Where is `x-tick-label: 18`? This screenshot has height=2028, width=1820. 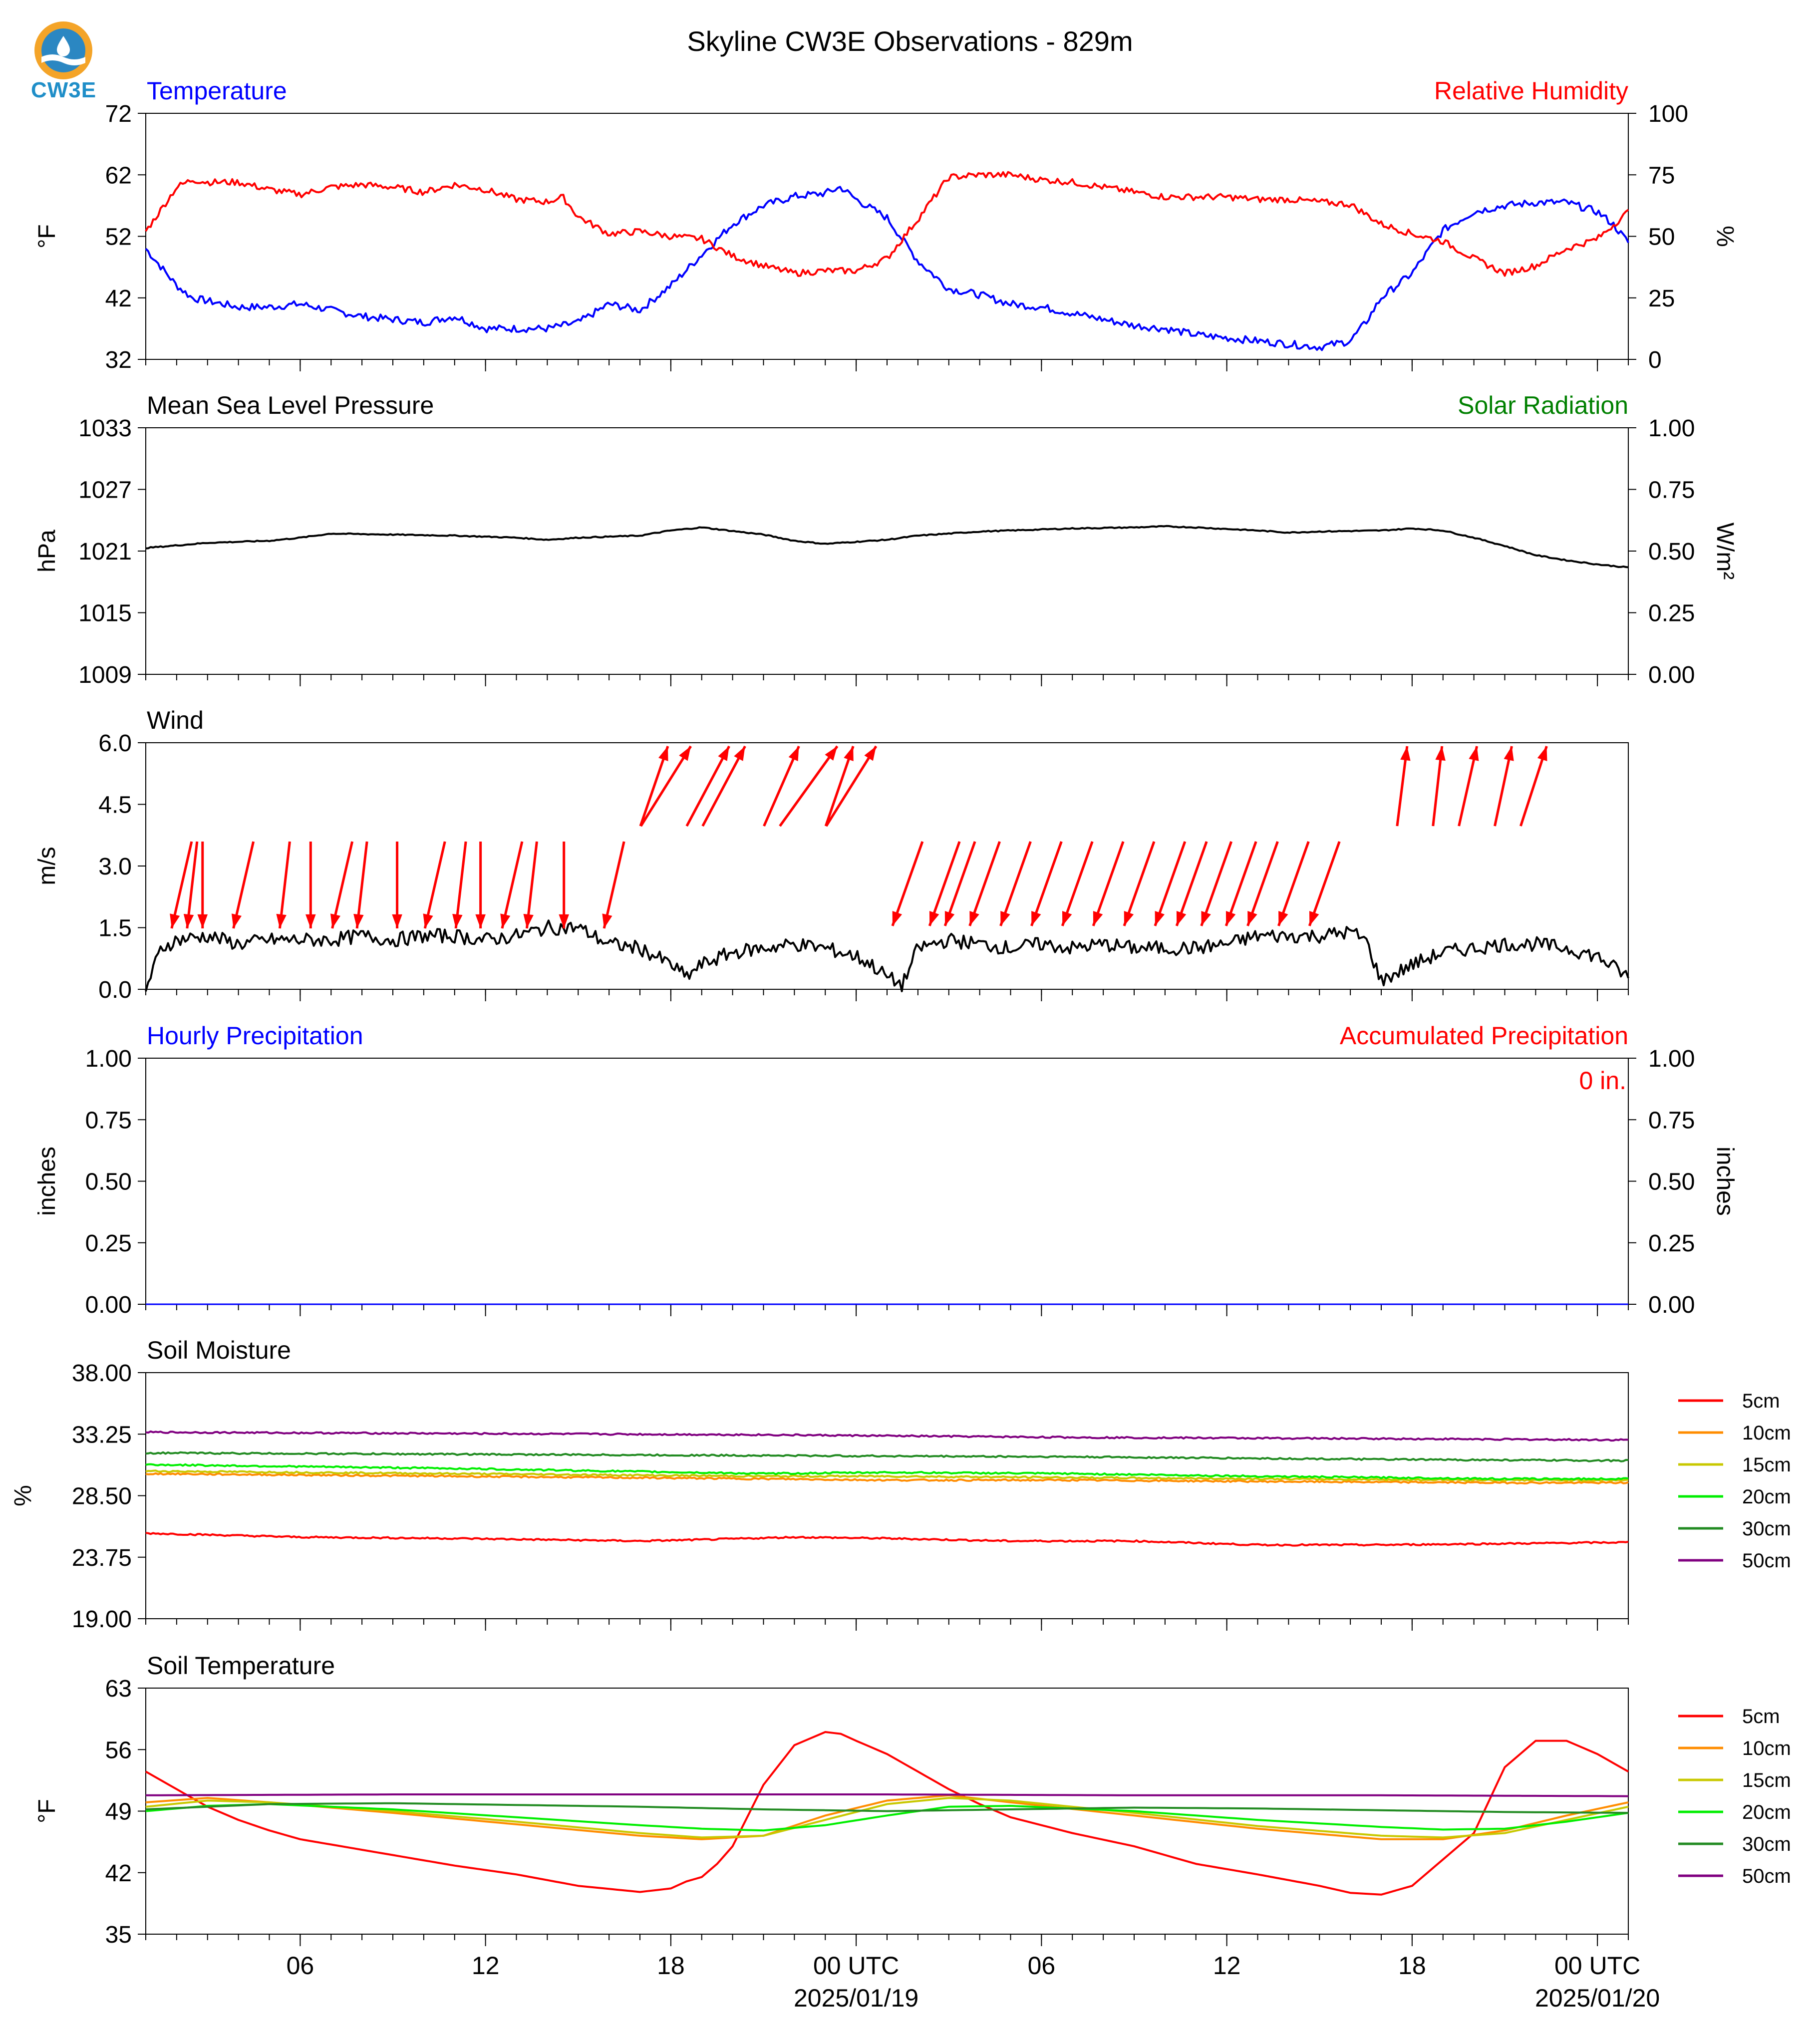 x-tick-label: 18 is located at coordinates (1412, 1966).